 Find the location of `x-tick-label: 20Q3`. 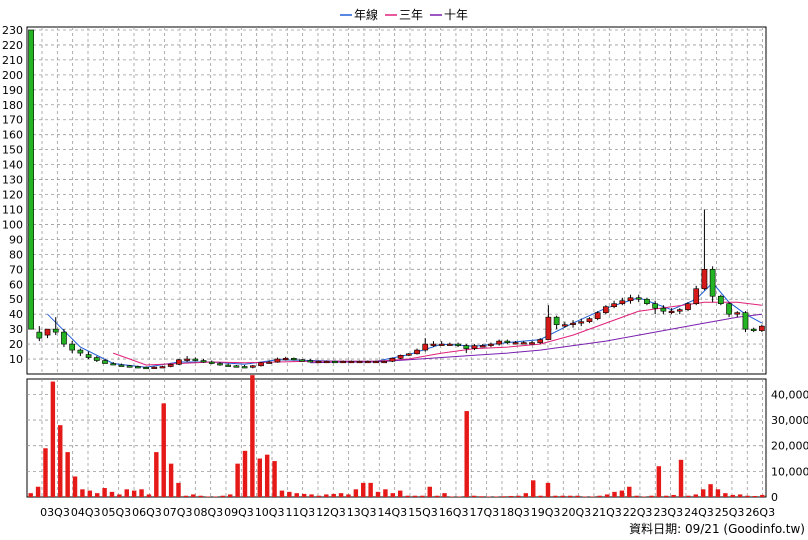

x-tick-label: 20Q3 is located at coordinates (576, 512).